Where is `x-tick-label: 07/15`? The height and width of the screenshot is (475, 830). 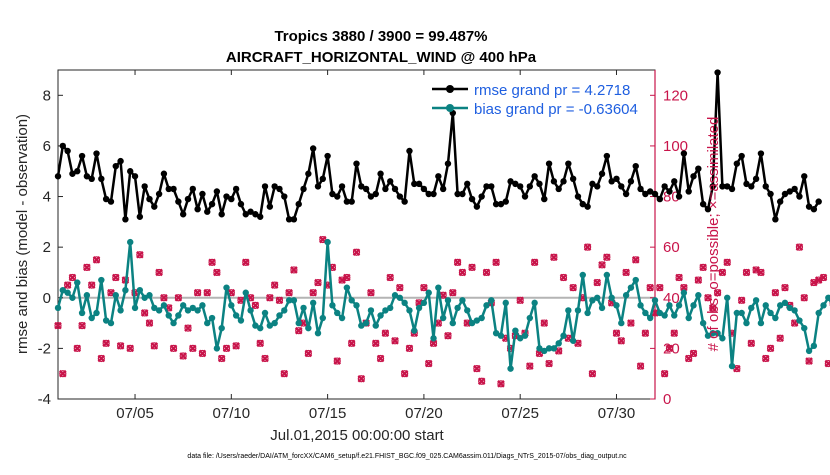 x-tick-label: 07/15 is located at coordinates (328, 413).